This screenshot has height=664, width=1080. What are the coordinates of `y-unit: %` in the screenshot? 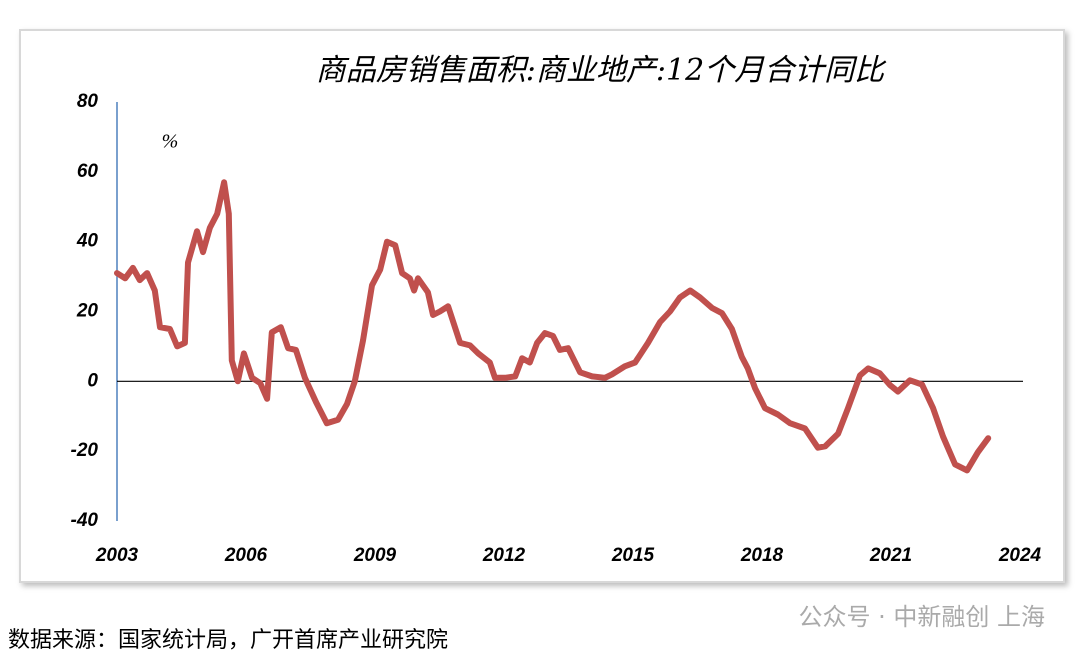 It's located at (170, 142).